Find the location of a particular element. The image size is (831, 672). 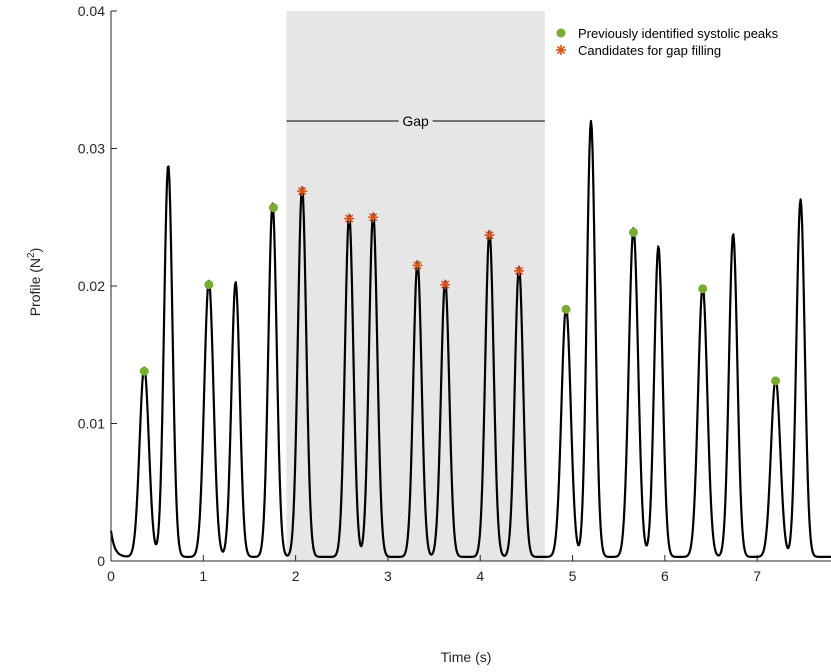

x-axis-title: Time (s) is located at coordinates (466, 657).